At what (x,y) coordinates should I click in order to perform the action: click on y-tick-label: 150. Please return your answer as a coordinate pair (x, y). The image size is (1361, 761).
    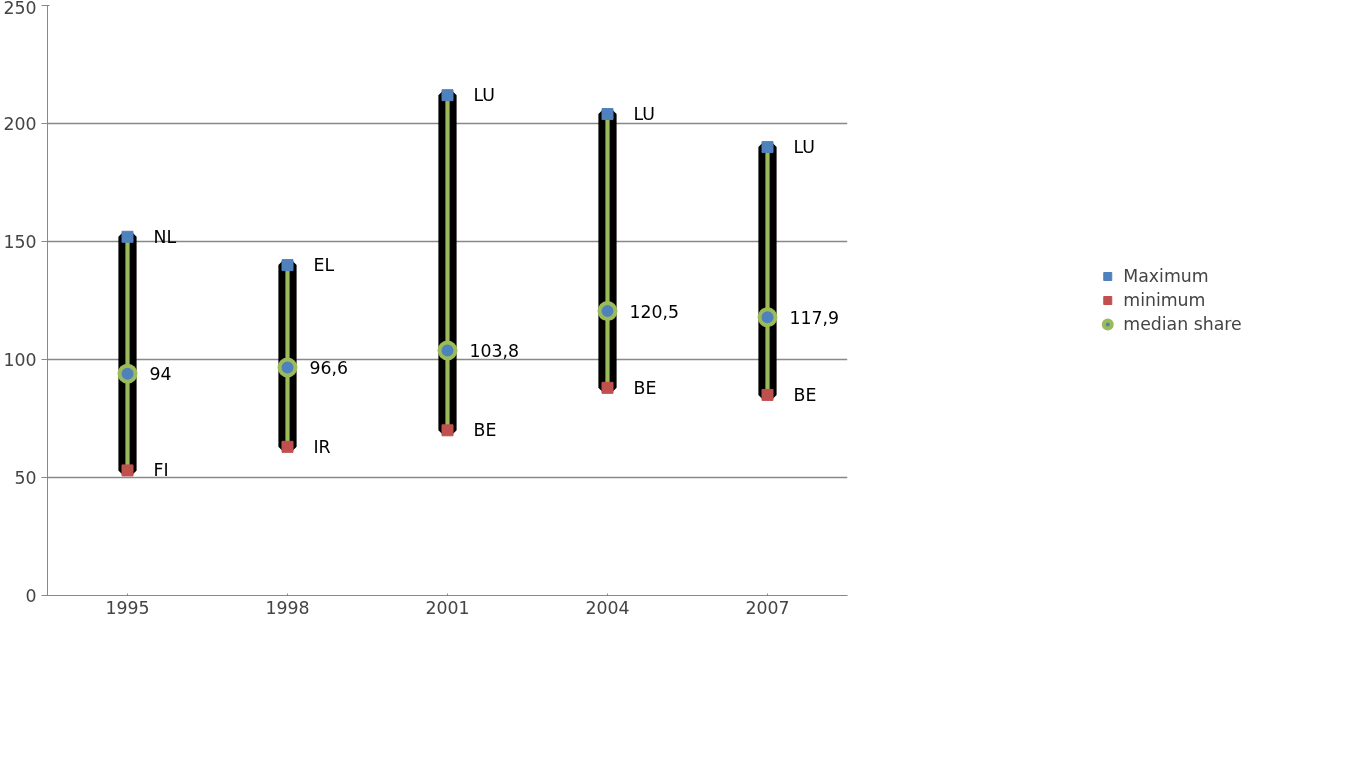
    Looking at the image, I should click on (20, 242).